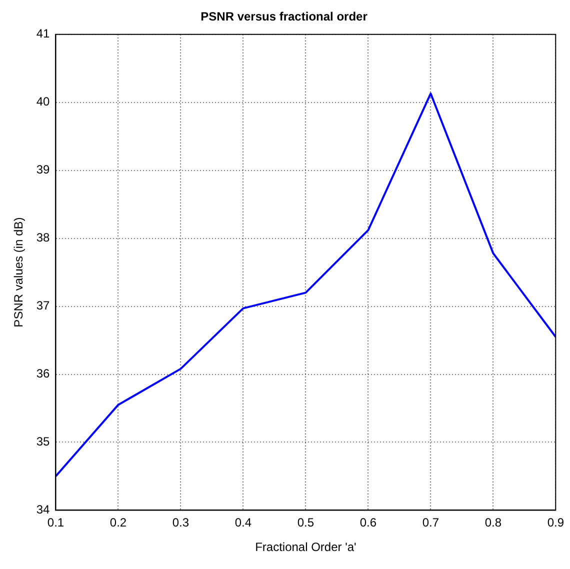  Describe the element at coordinates (43, 169) in the screenshot. I see `y-tick-label: 39` at that location.